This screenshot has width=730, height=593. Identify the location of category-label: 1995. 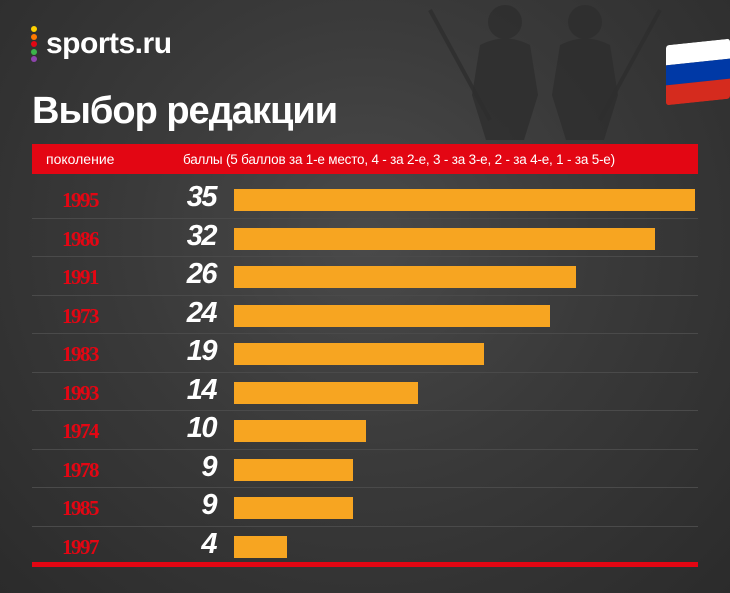
(81, 200).